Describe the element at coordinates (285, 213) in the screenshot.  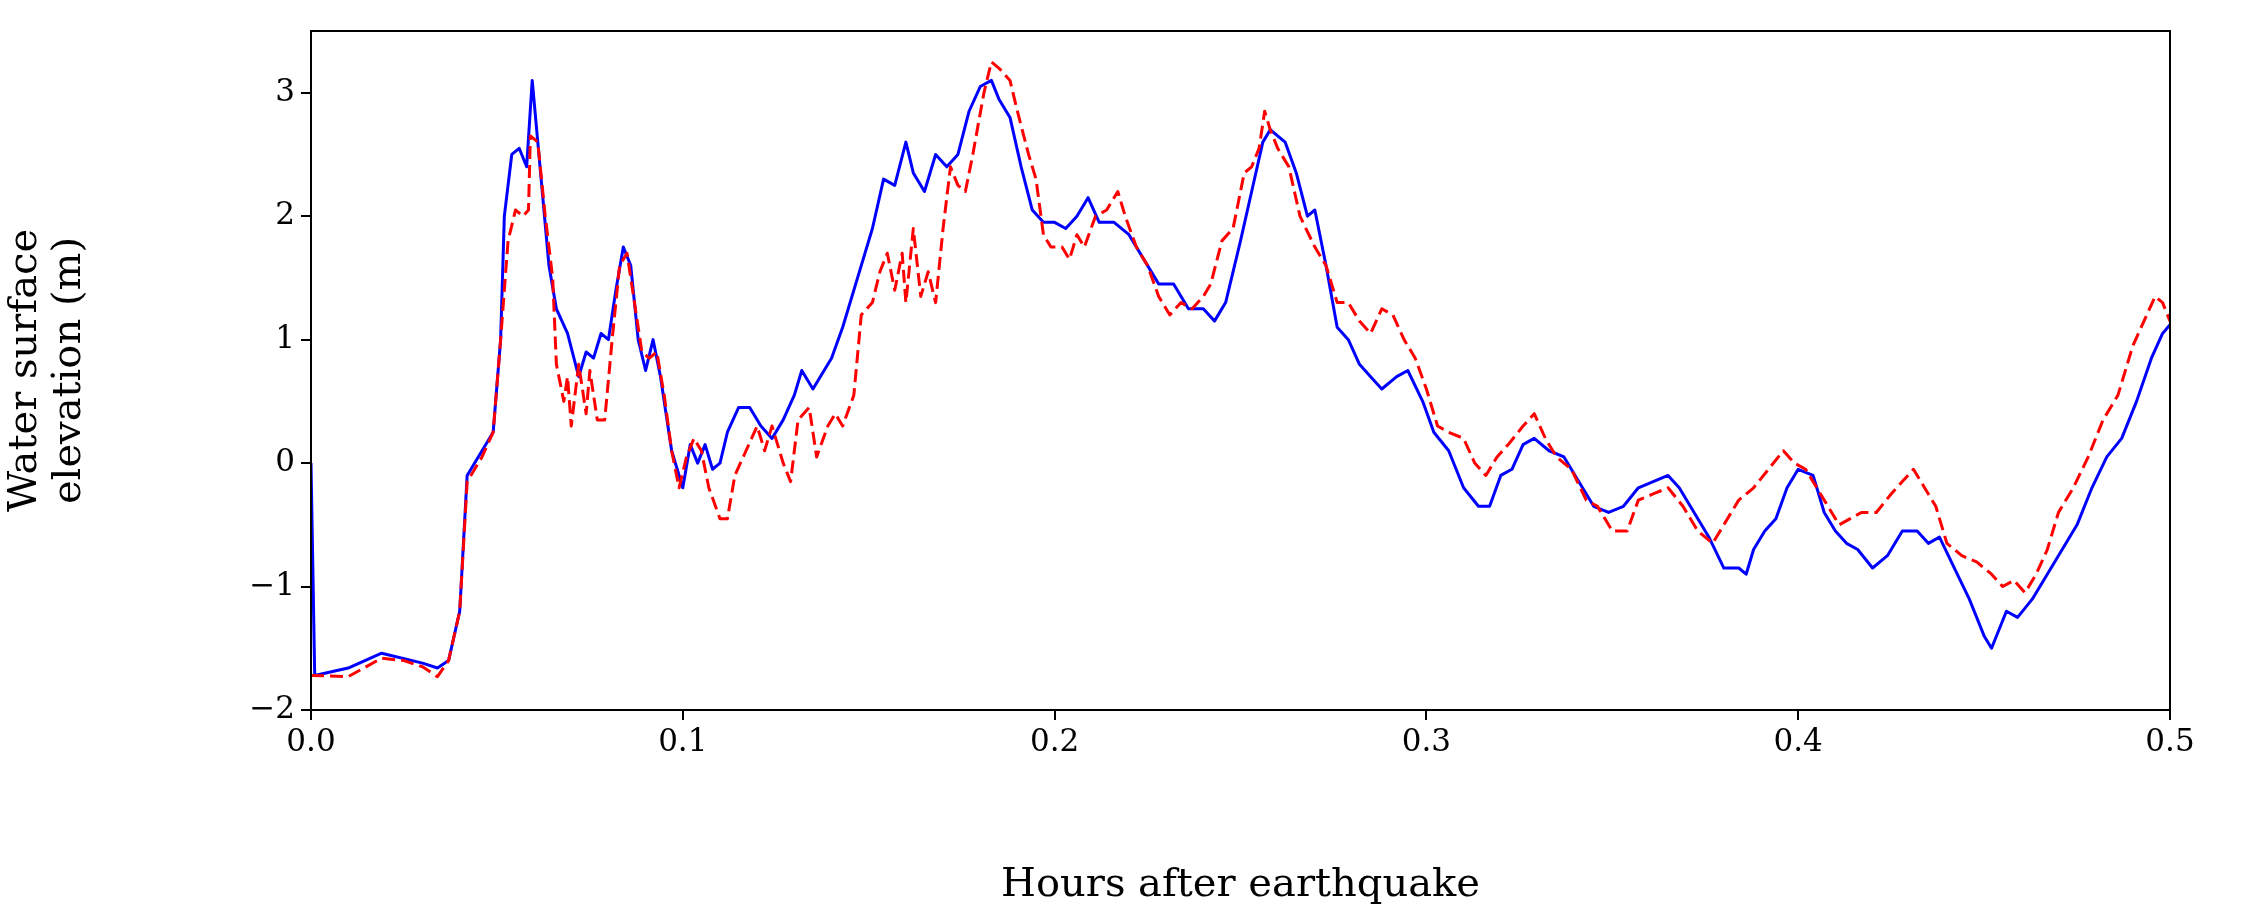
I see `y-tick-label: 2` at that location.